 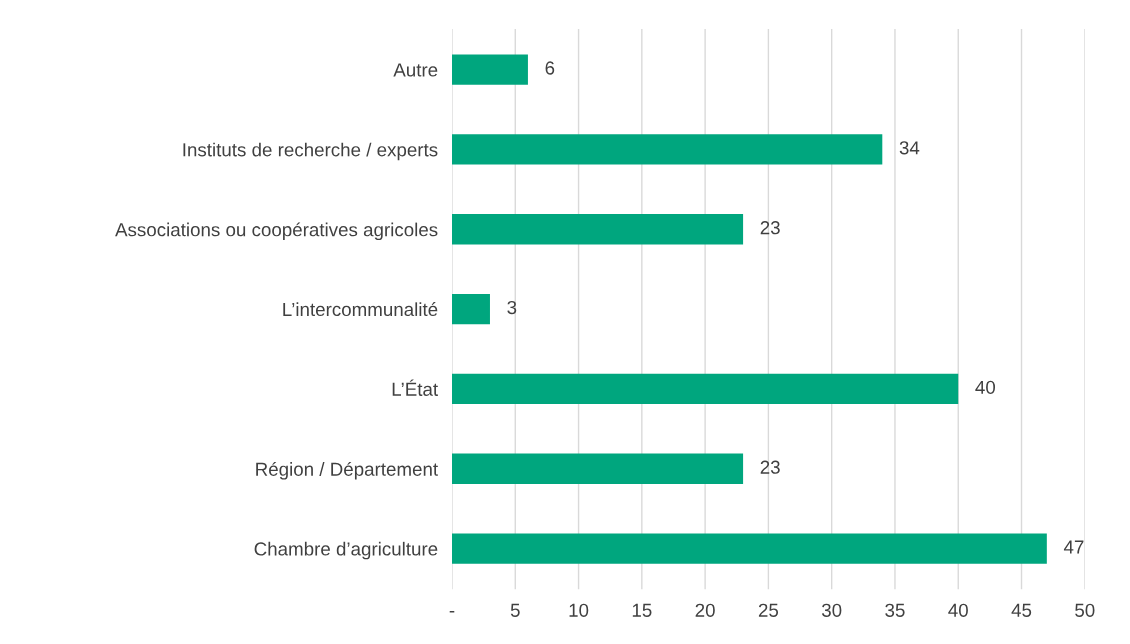 What do you see at coordinates (1073, 547) in the screenshot?
I see `data-label: 47` at bounding box center [1073, 547].